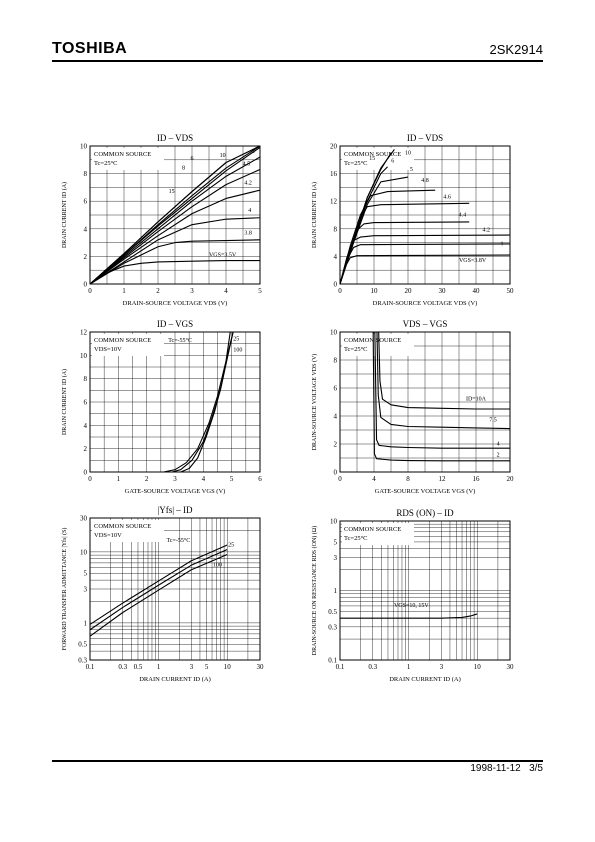 This screenshot has height=842, width=595. Describe the element at coordinates (392, 162) in the screenshot. I see `series-label: 6` at that location.